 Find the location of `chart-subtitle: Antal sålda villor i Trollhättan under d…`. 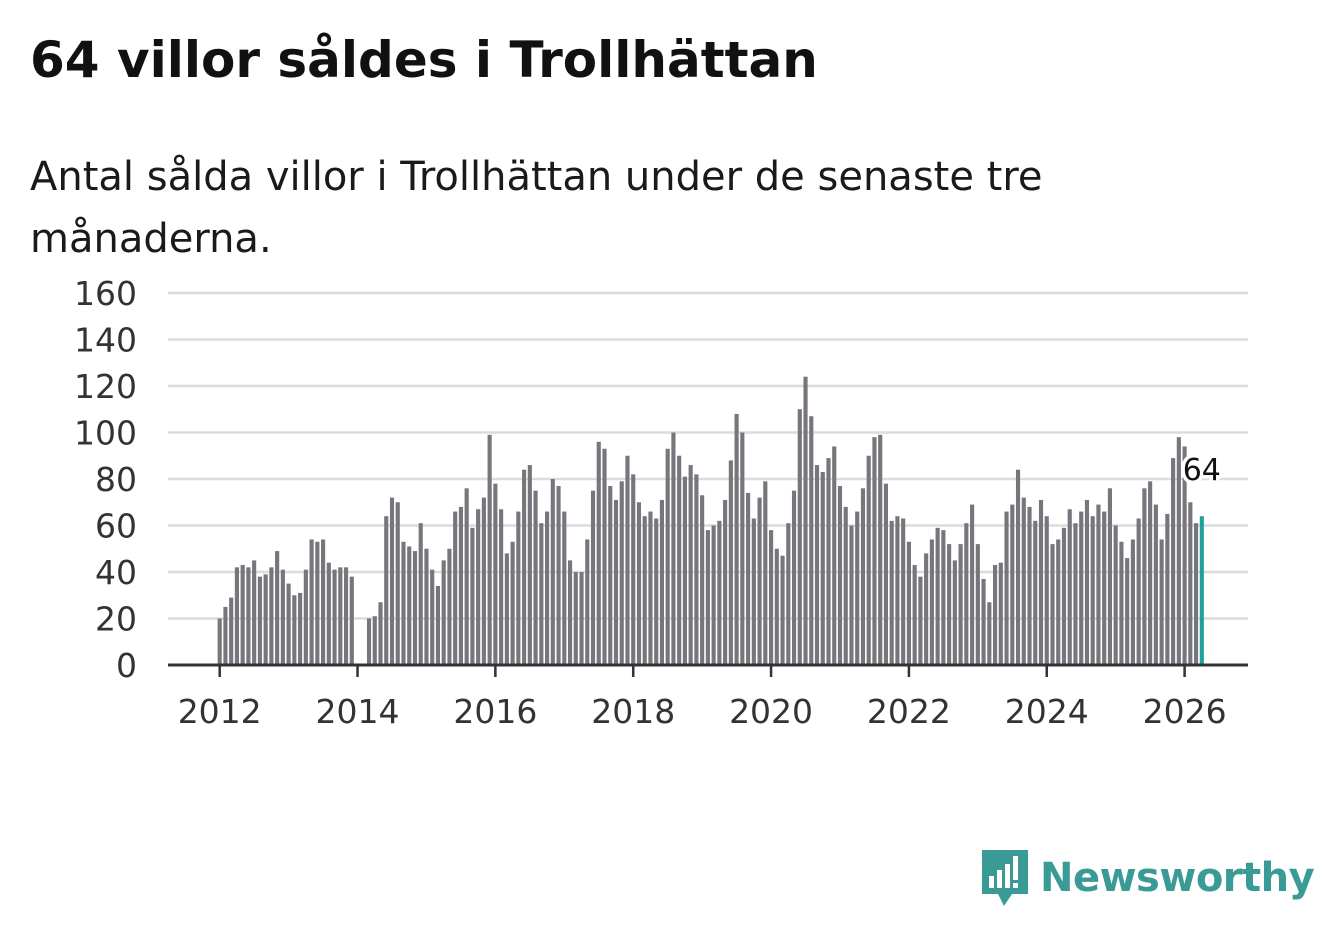

chart-subtitle: Antal sålda villor i Trollhättan under d… is located at coordinates (536, 208).